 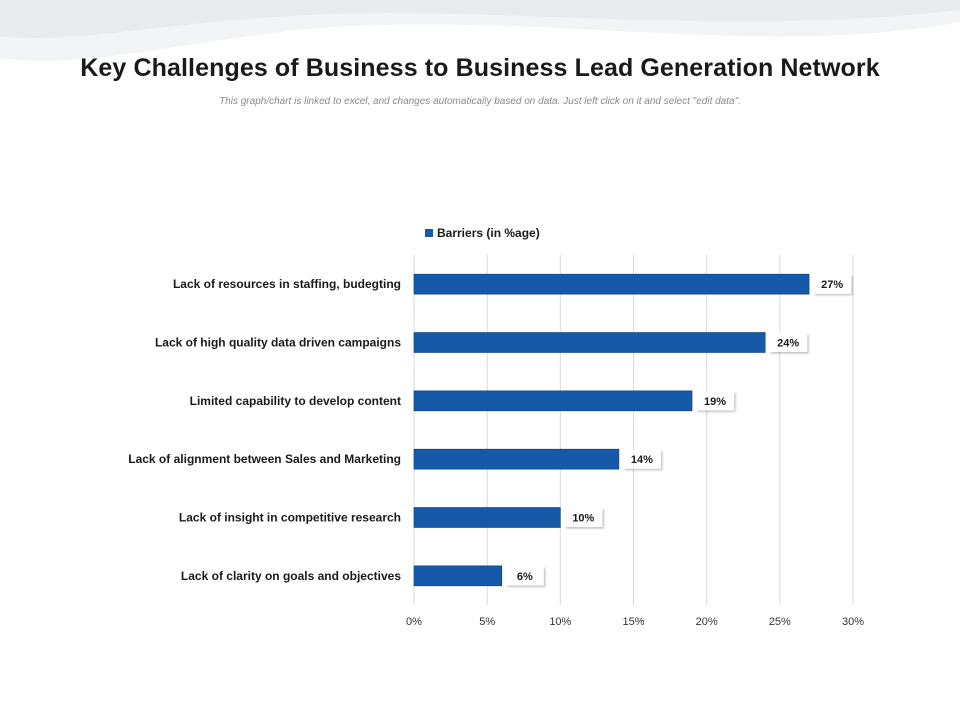 I want to click on legend: Barriers (in %age), so click(x=482, y=233).